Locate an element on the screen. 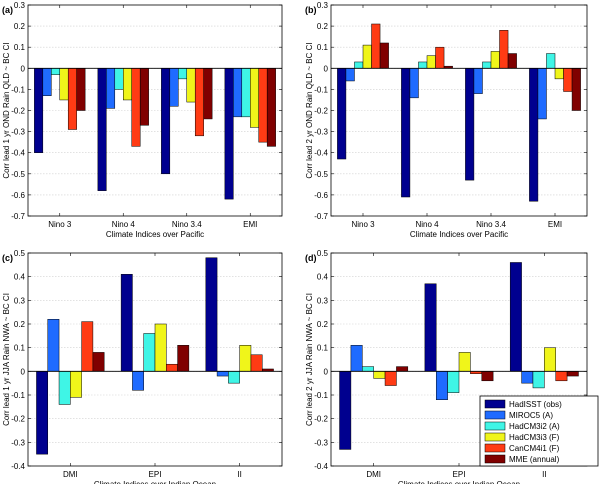 The width and height of the screenshot is (604, 484). x-tick-label: EMI is located at coordinates (250, 224).